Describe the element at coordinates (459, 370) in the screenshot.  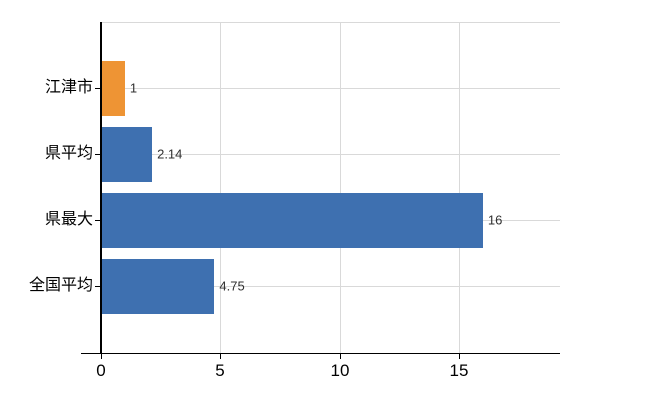
I see `x-tick-label: 15` at that location.